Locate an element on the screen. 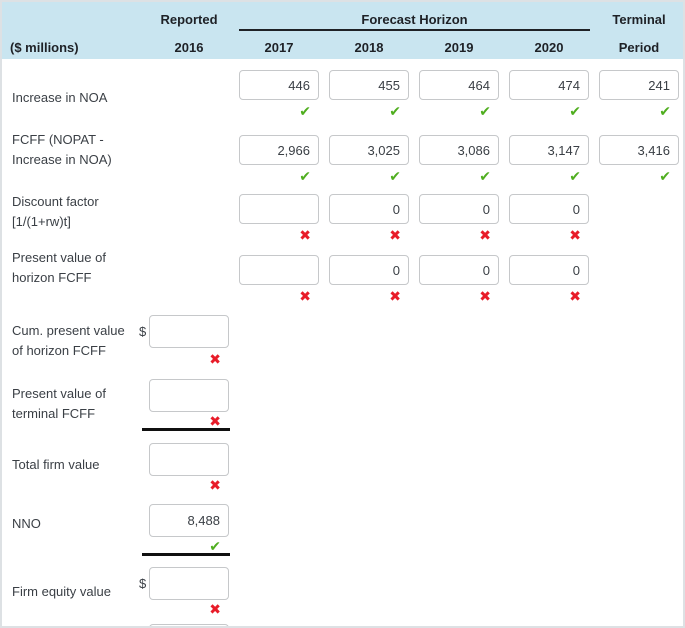  cum-pv-label-line2: of horizon FCFF is located at coordinates (59, 350).